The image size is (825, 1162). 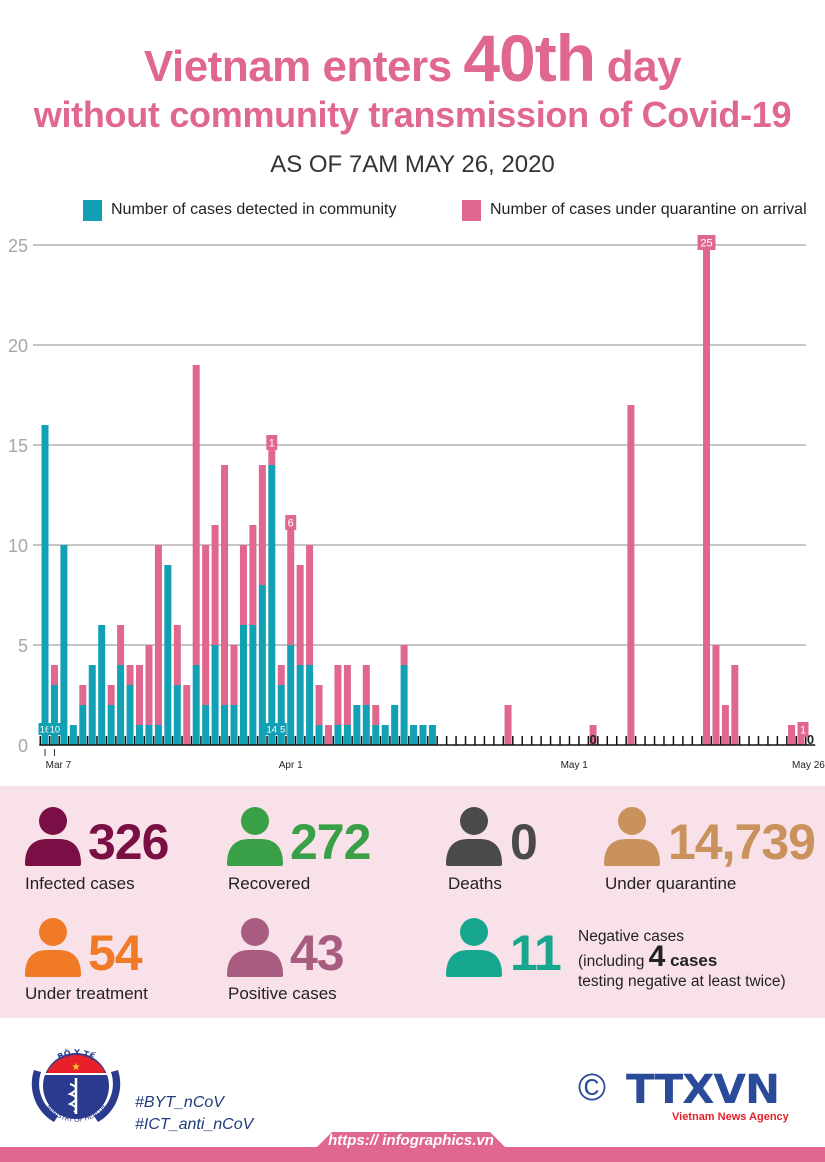 I want to click on y-tick-label: 5, so click(x=23, y=646).